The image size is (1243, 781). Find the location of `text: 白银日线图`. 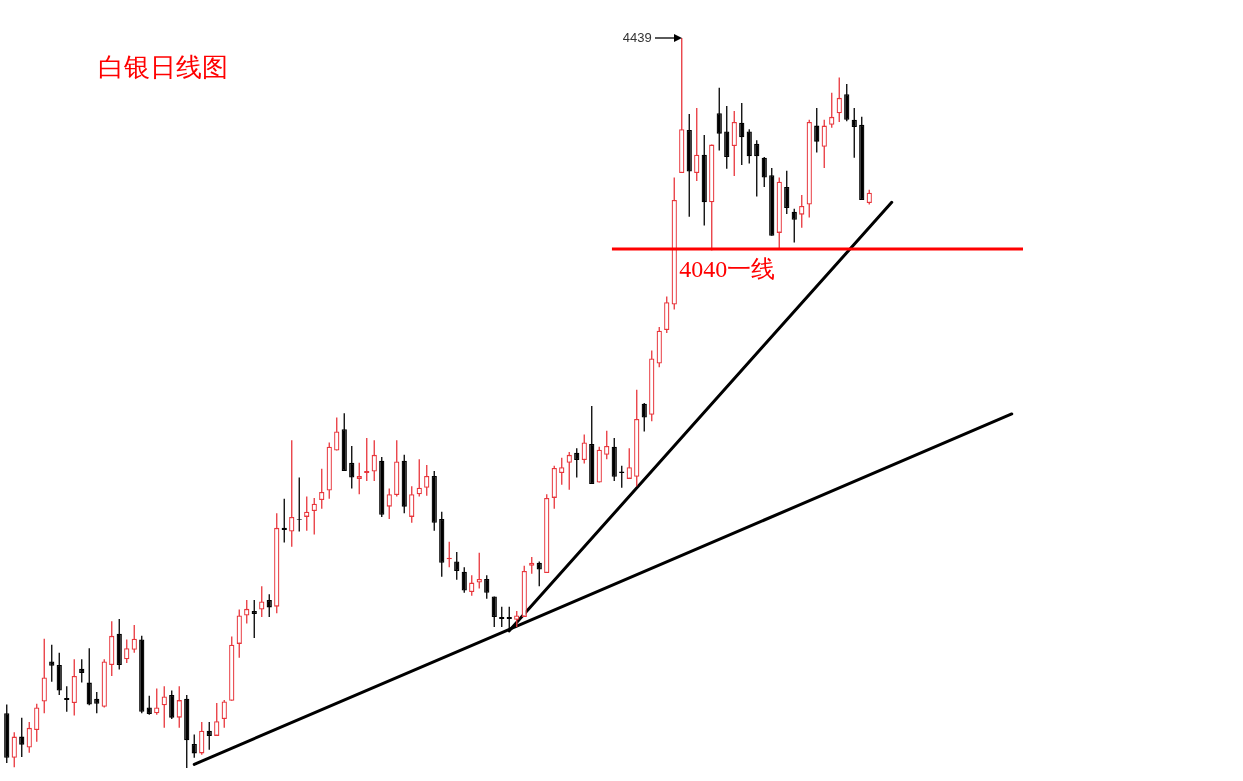

text: 白银日线图 is located at coordinates (163, 68).